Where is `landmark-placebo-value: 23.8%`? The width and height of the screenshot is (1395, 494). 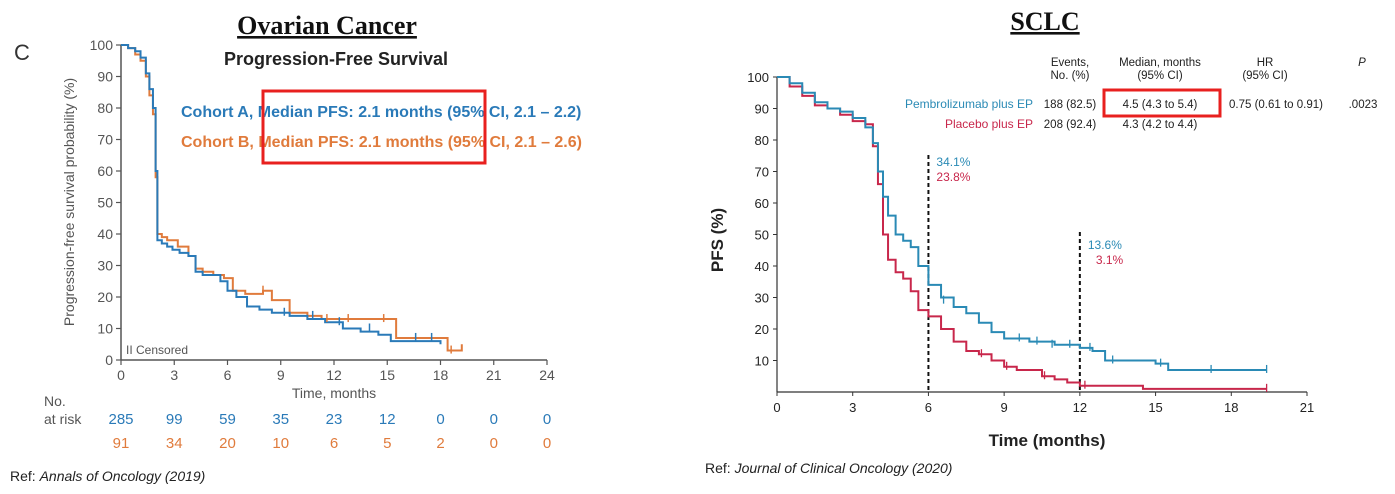 landmark-placebo-value: 23.8% is located at coordinates (953, 177).